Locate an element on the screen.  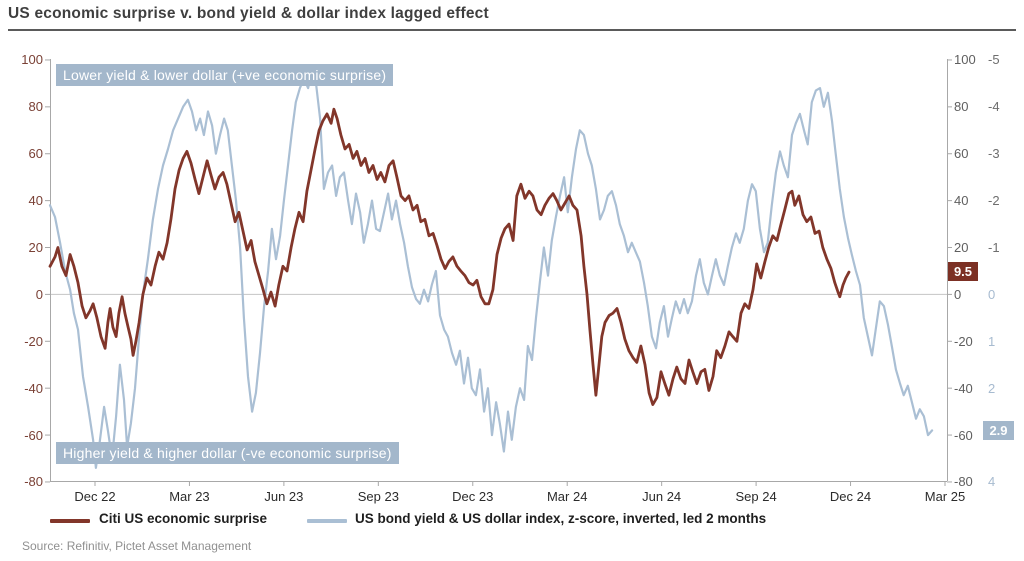
last-value-badge-bond-dollar: 2.9 is located at coordinates (998, 430).